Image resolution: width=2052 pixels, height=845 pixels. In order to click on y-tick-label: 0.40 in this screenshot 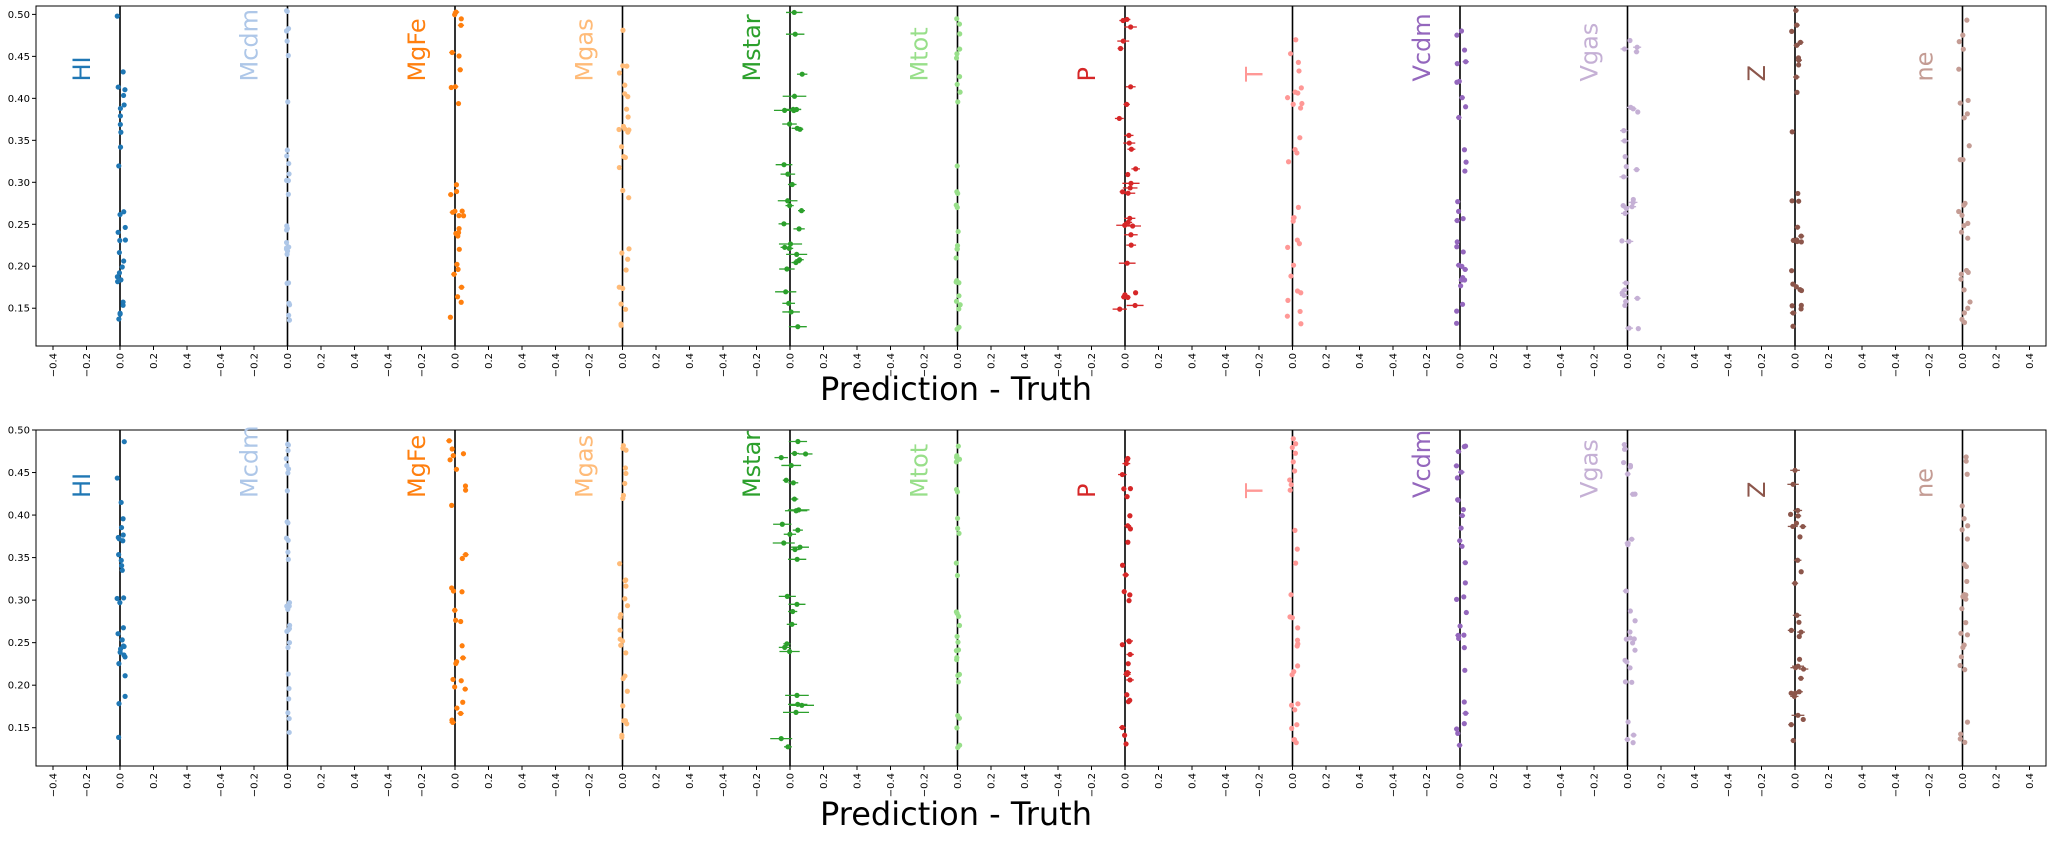, I will do `click(19, 516)`.